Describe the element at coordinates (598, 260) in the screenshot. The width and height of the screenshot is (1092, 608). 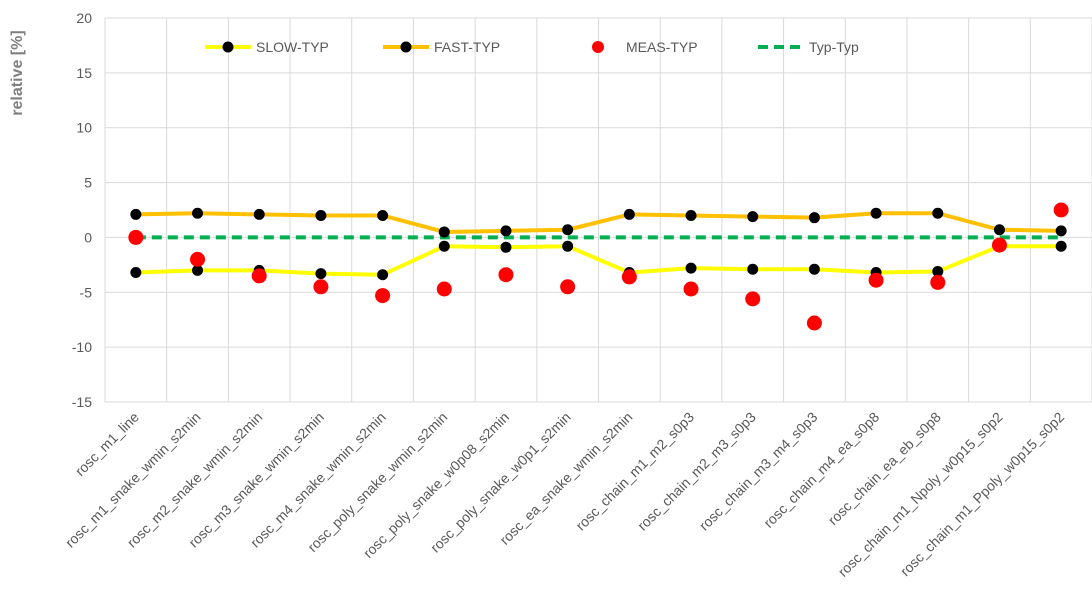
I see `series-line-slow-typ` at that location.